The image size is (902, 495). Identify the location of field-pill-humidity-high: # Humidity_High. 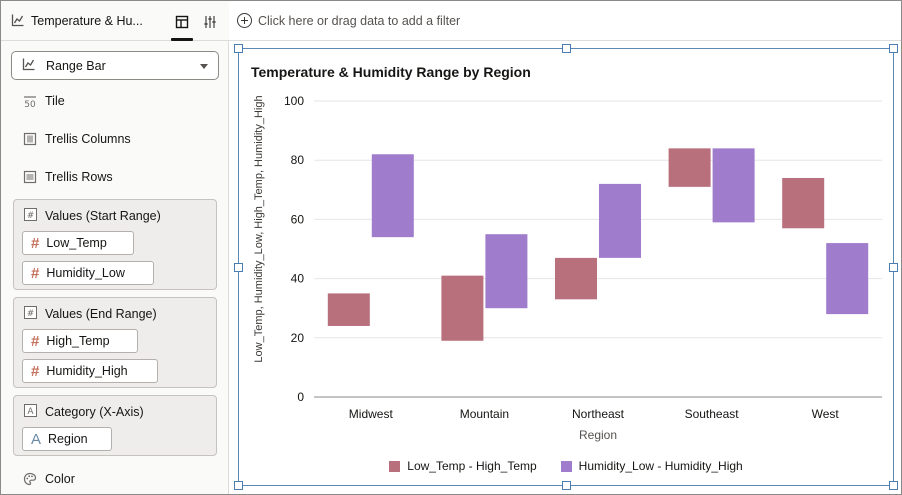
(90, 371).